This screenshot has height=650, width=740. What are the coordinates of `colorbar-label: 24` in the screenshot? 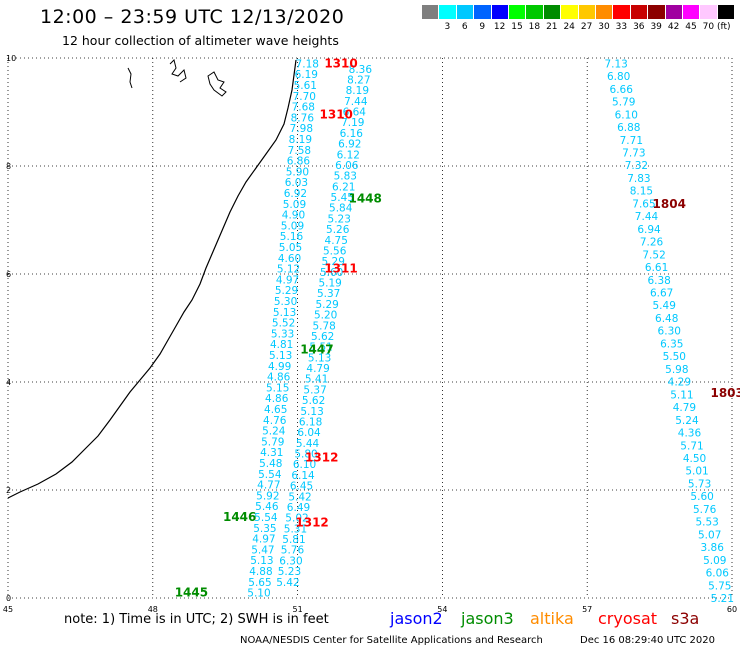 It's located at (569, 27).